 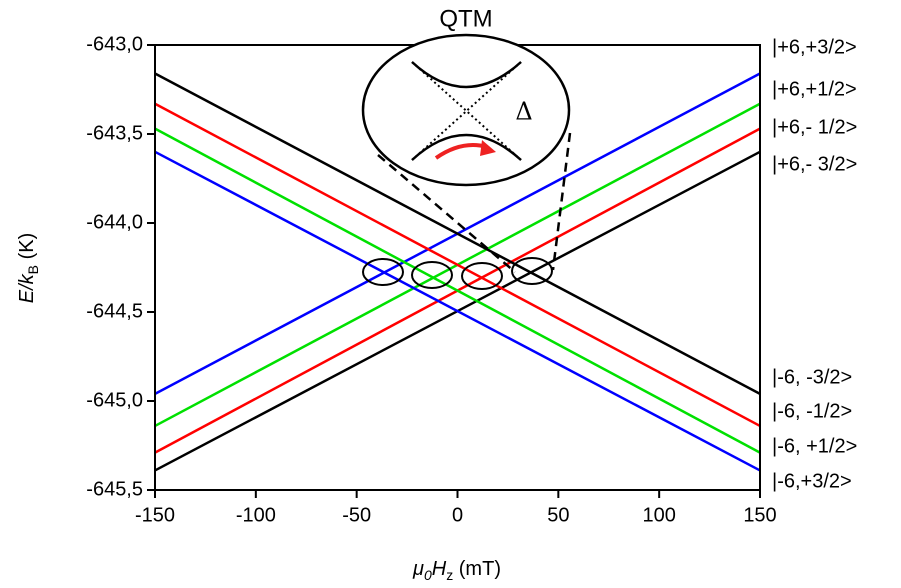 What do you see at coordinates (814, 89) in the screenshot?
I see `level-label: |+6,+1/2>` at bounding box center [814, 89].